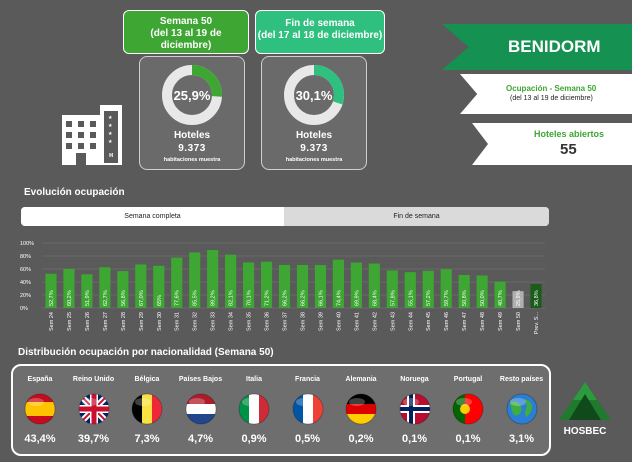 Image resolution: width=632 pixels, height=462 pixels. What do you see at coordinates (160, 300) in the screenshot?
I see `bar-value-label: 65%` at bounding box center [160, 300].